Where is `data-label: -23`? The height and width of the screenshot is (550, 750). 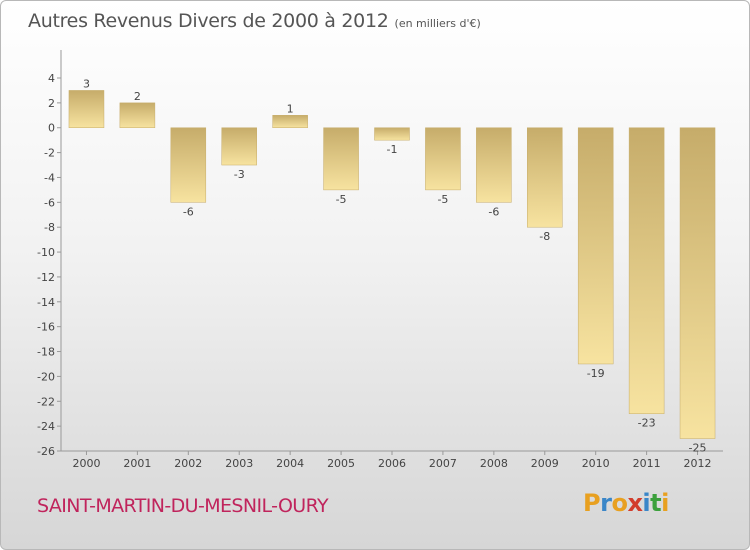 data-label: -23 is located at coordinates (647, 423).